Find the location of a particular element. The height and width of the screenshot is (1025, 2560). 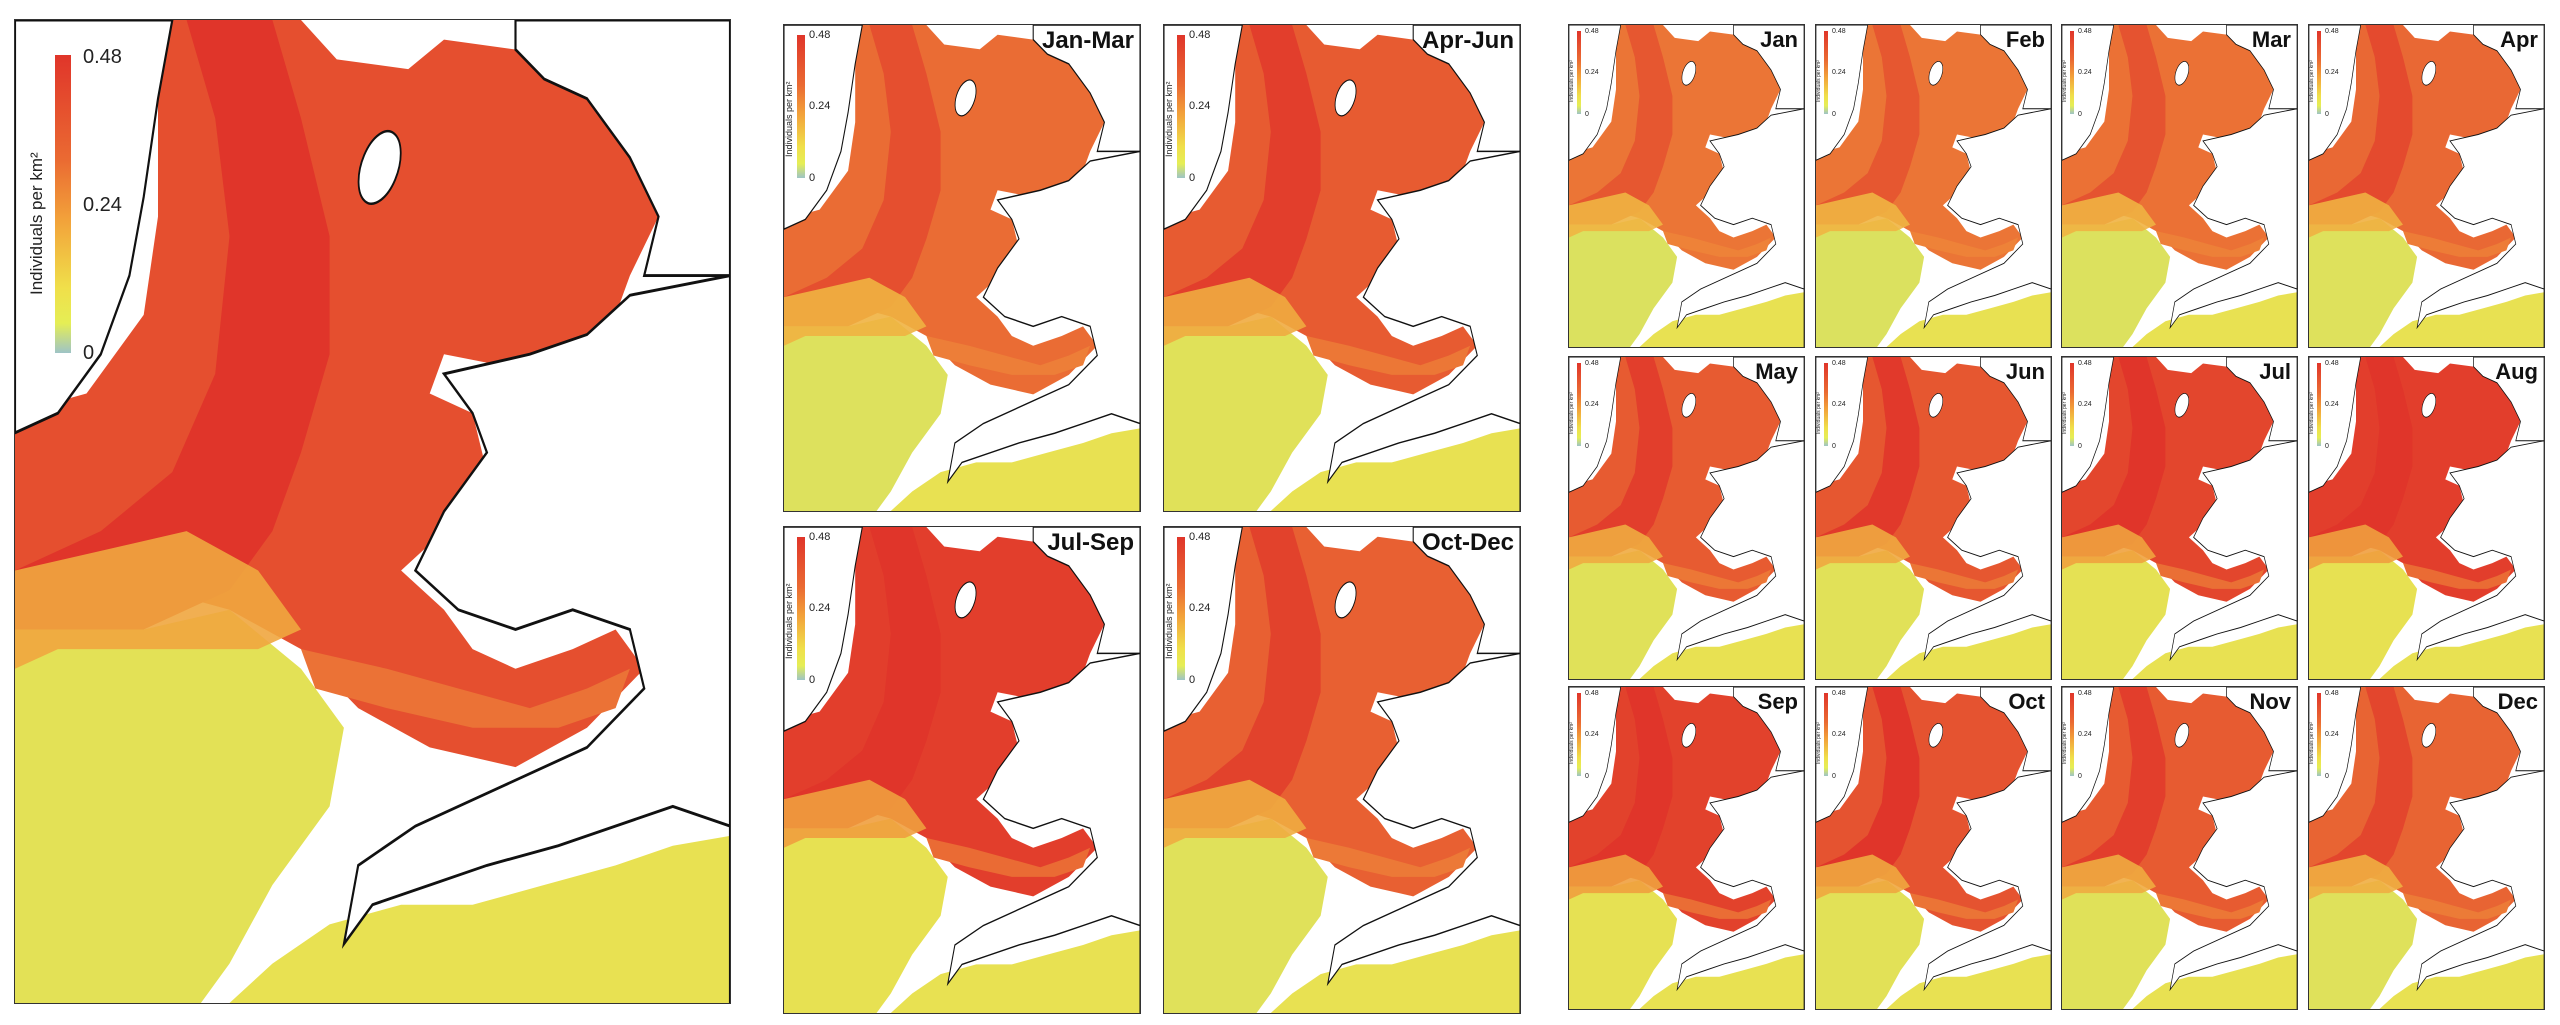

monthly-8-map-graphic is located at coordinates (1686, 848).